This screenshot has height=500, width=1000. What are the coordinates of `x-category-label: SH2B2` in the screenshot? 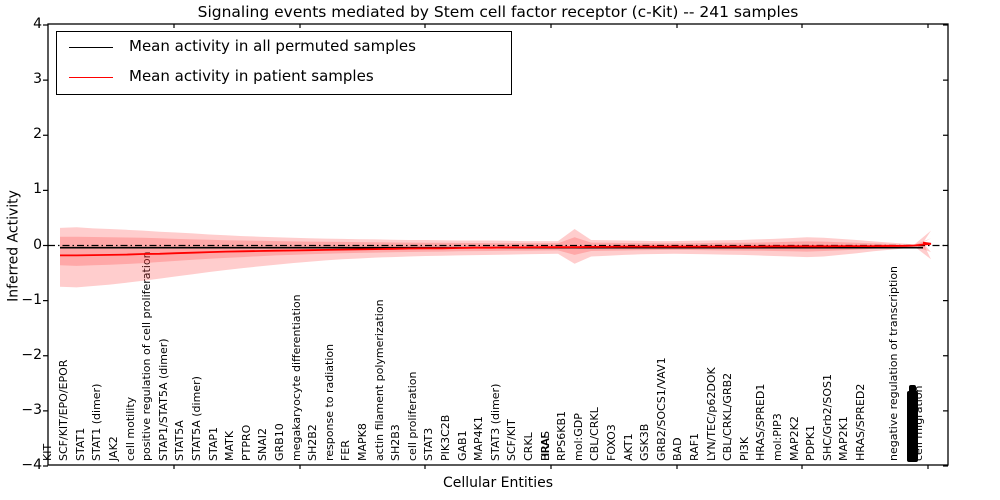 It's located at (313, 442).